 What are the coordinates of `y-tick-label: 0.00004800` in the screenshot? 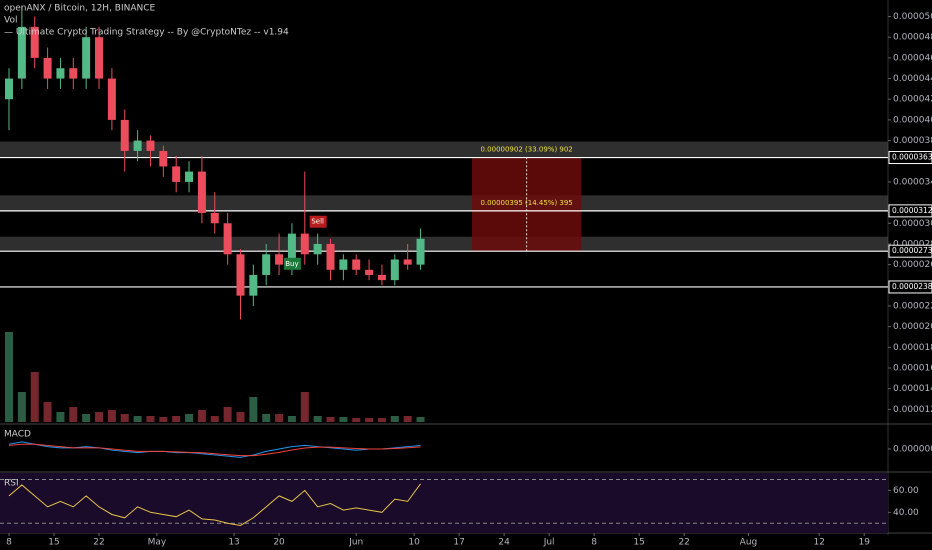 It's located at (912, 38).